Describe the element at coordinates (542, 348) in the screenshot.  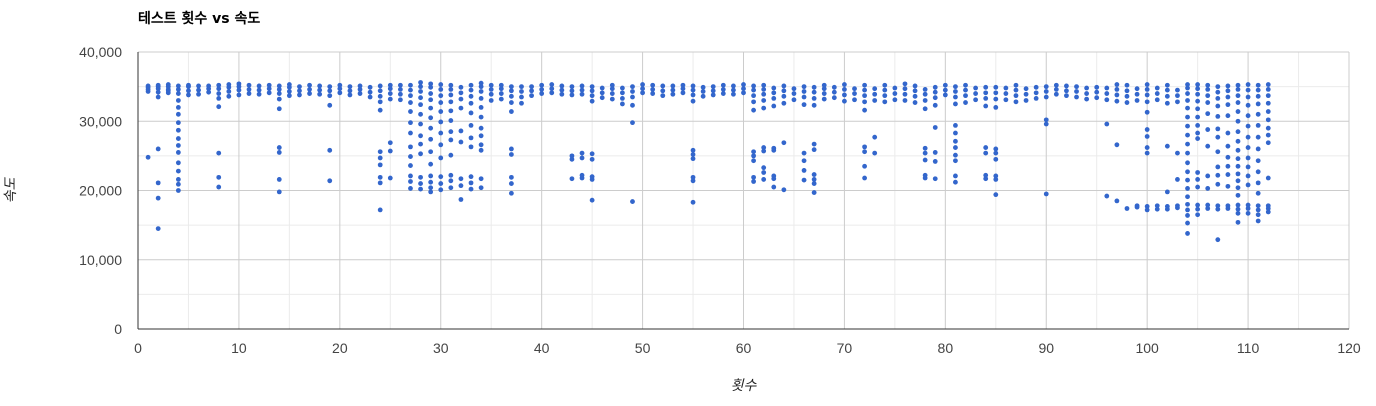
I see `x-tick-label: 40` at that location.